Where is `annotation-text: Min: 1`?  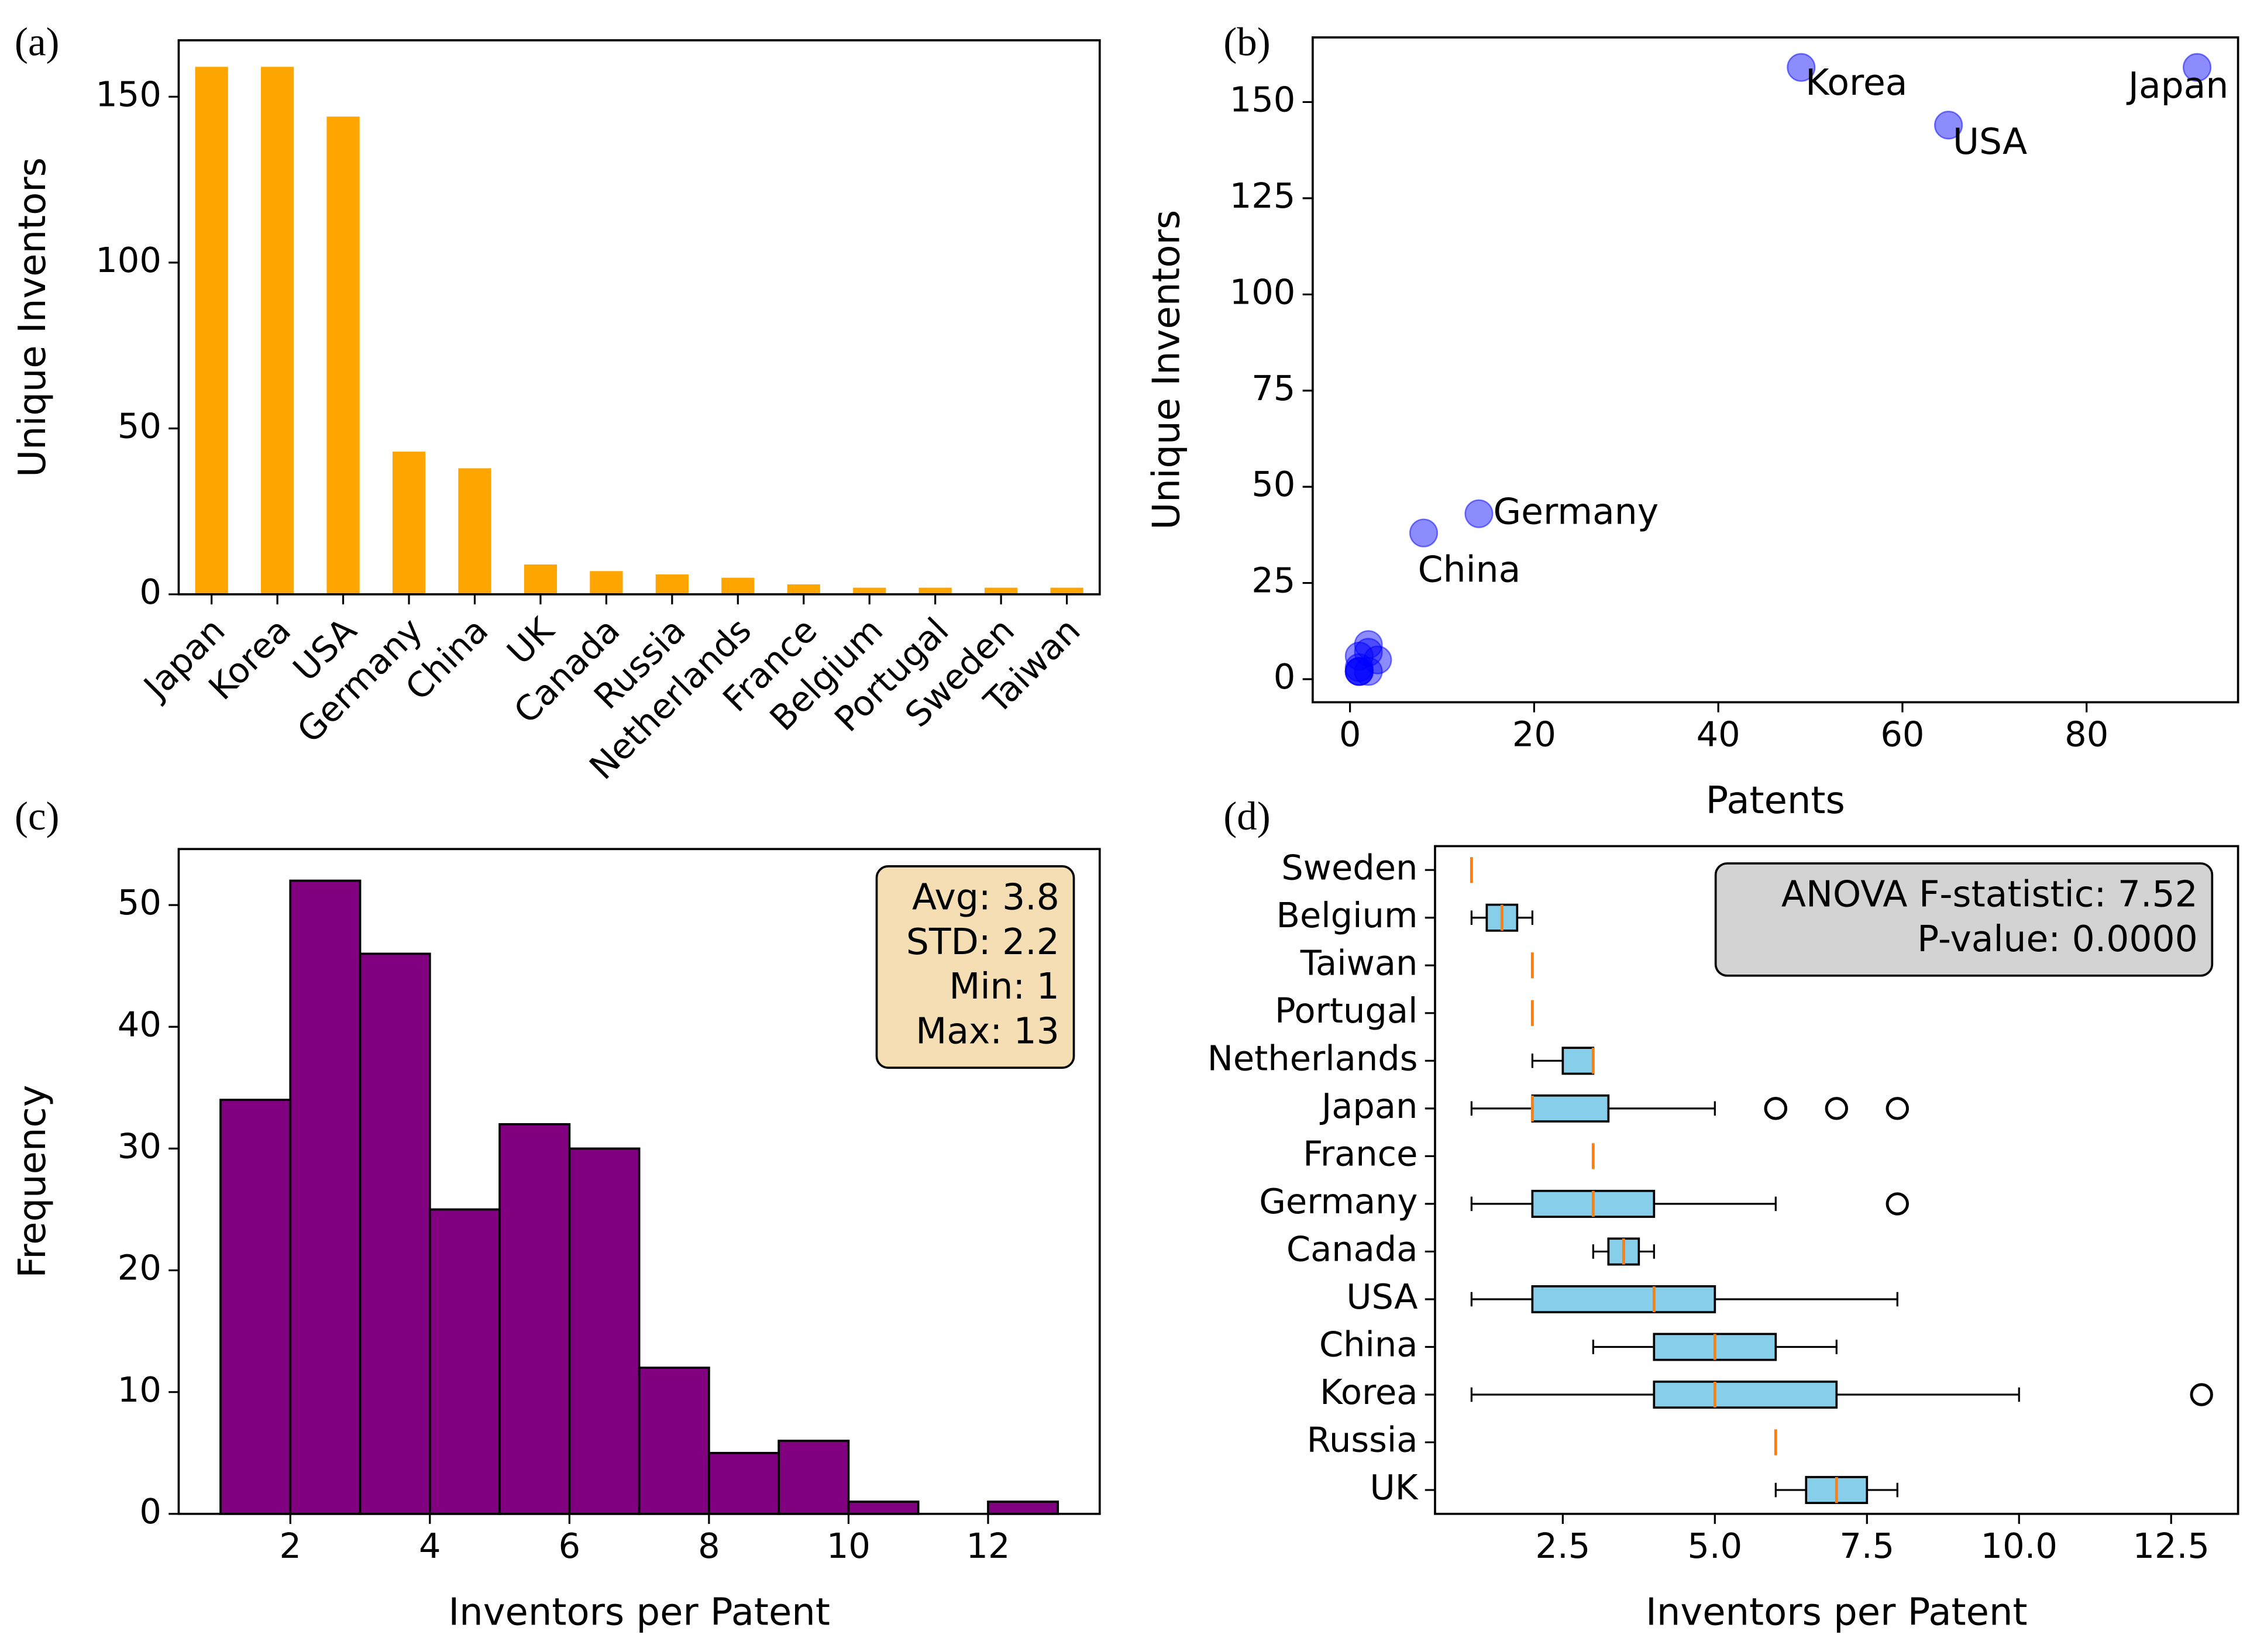
annotation-text: Min: 1 is located at coordinates (1004, 986).